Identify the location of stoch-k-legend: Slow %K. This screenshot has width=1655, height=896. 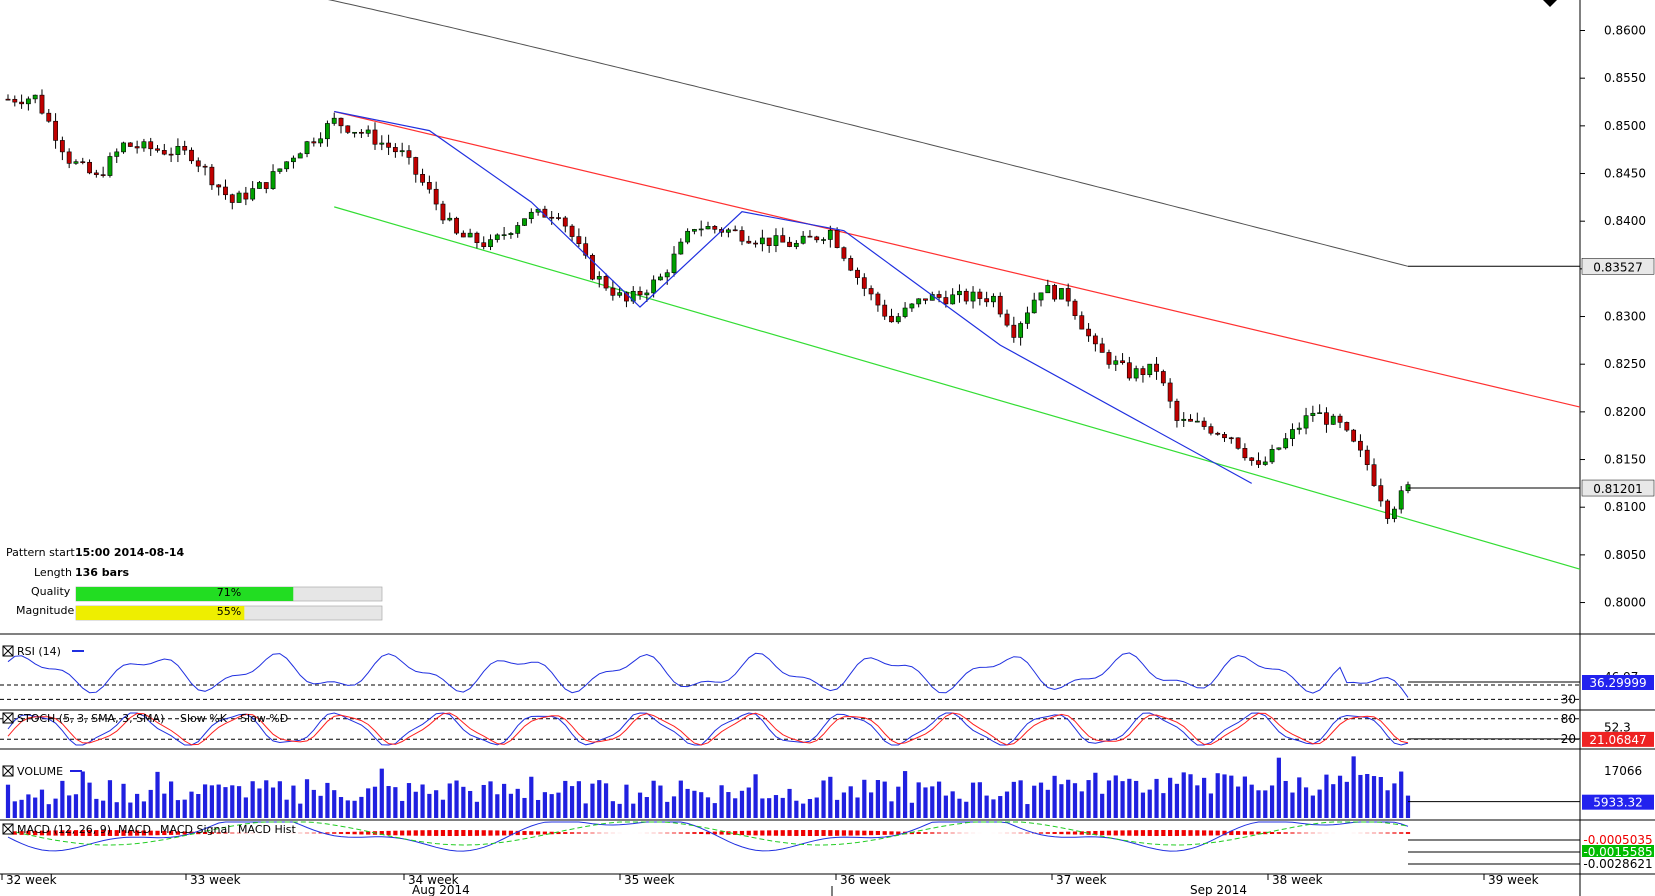
(204, 718).